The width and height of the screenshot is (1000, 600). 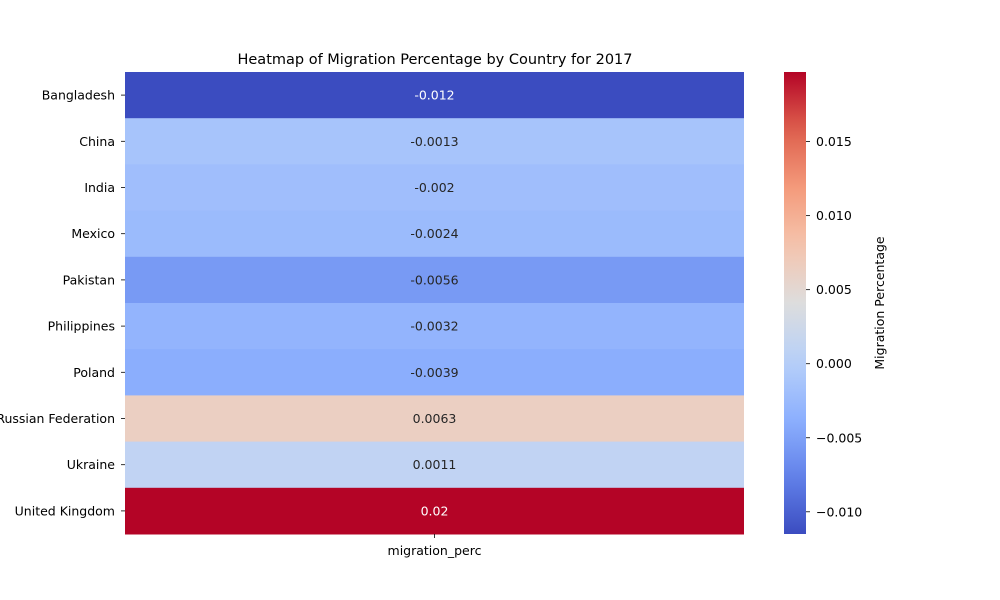 What do you see at coordinates (839, 511) in the screenshot?
I see `colorbar-tick-label: −0.010` at bounding box center [839, 511].